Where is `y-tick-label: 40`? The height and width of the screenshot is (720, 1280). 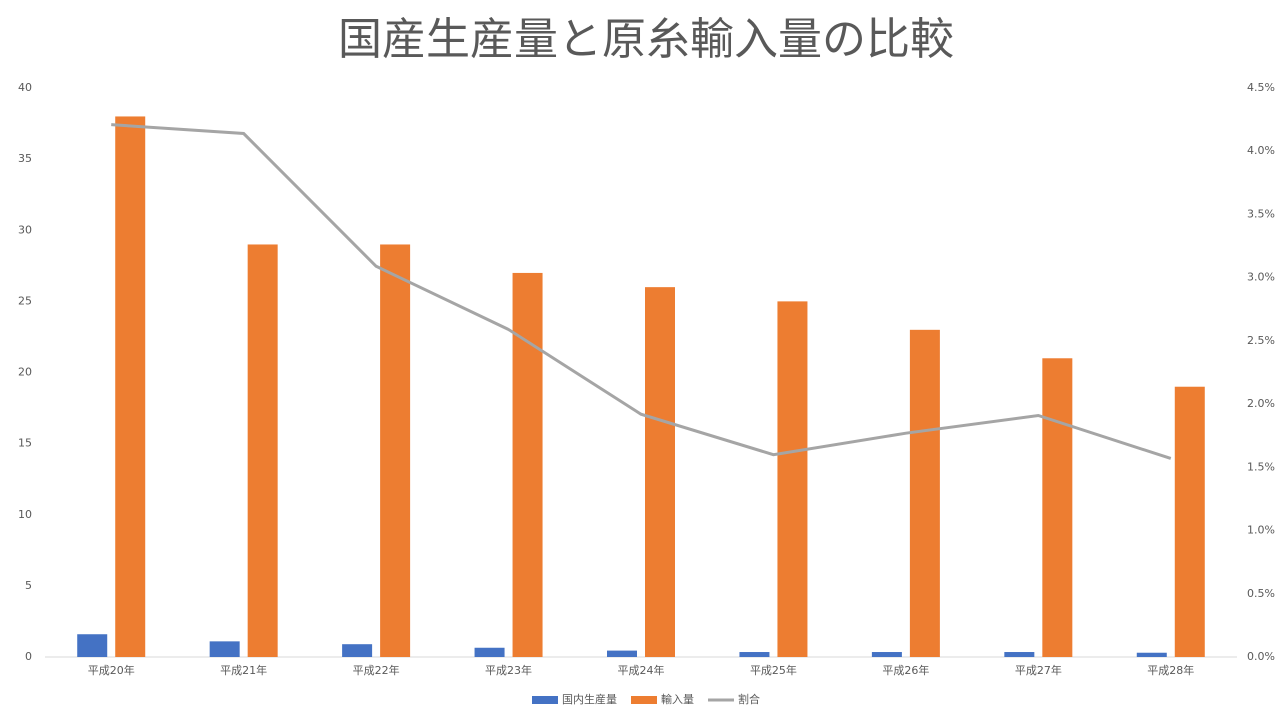
y-tick-label: 40 is located at coordinates (25, 87).